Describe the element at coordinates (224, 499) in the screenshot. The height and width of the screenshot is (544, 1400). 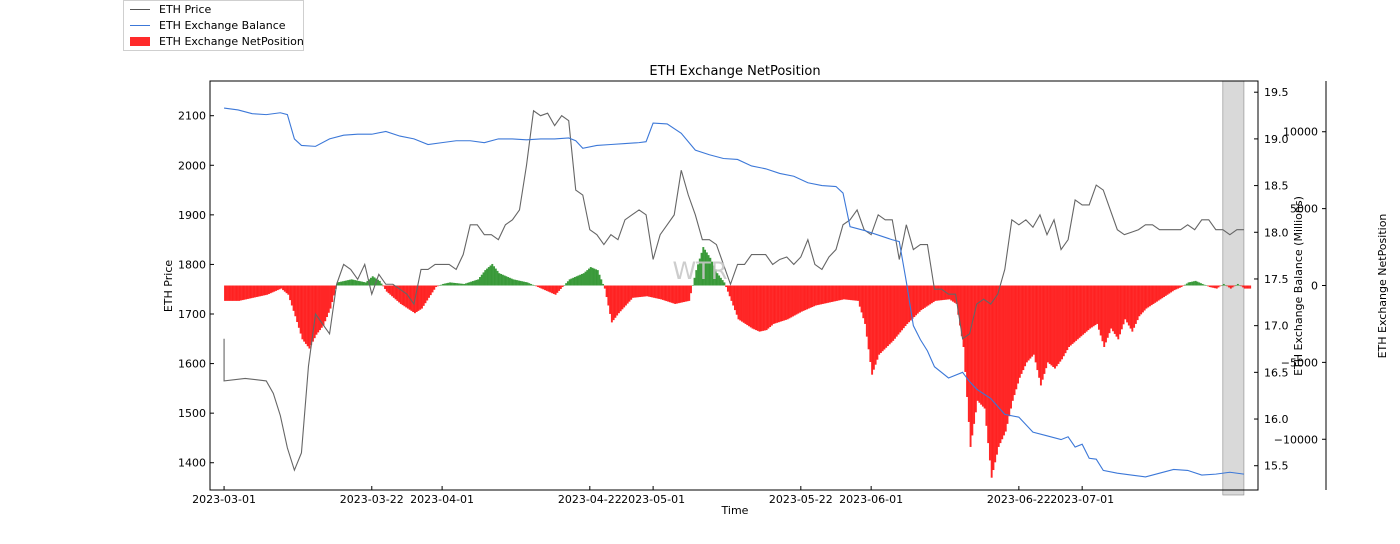
I see `x-tick-label: 2023-03-01` at that location.